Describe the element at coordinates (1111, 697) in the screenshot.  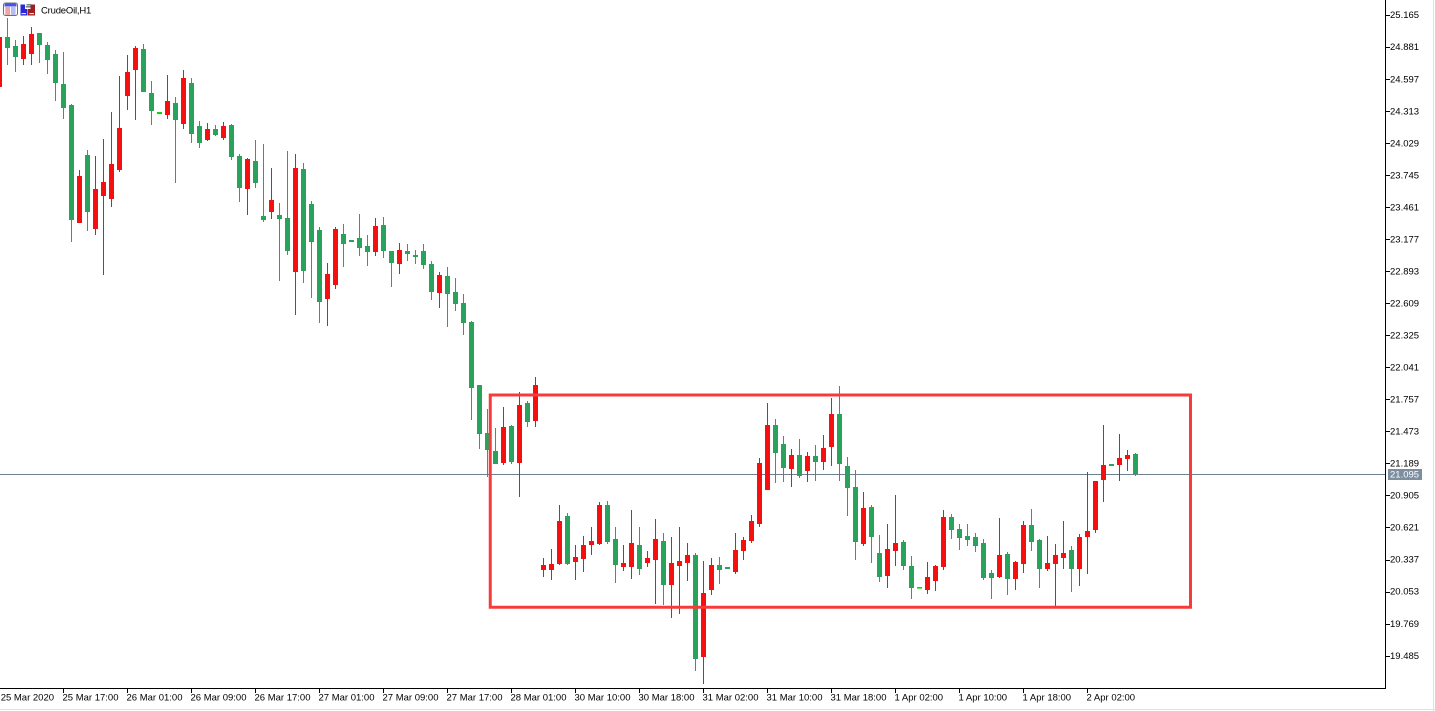
I see `svg-text: 2 Apr 02:00` at that location.